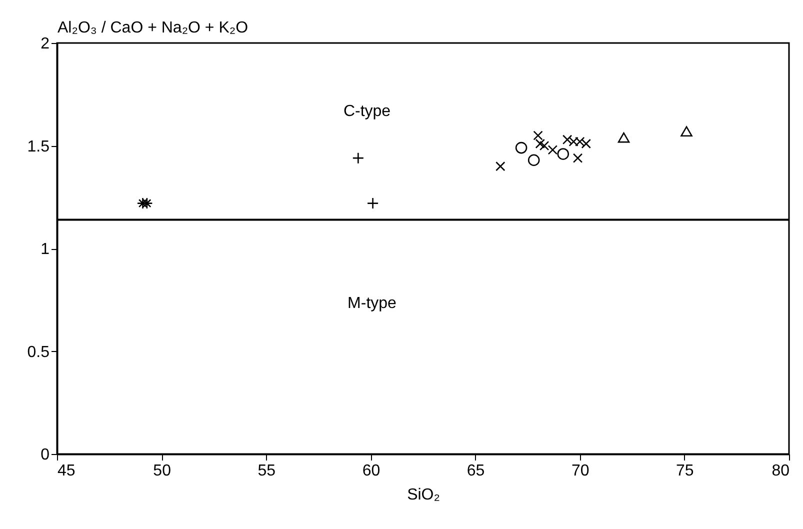  What do you see at coordinates (685, 471) in the screenshot?
I see `x-tick-label: 75` at bounding box center [685, 471].